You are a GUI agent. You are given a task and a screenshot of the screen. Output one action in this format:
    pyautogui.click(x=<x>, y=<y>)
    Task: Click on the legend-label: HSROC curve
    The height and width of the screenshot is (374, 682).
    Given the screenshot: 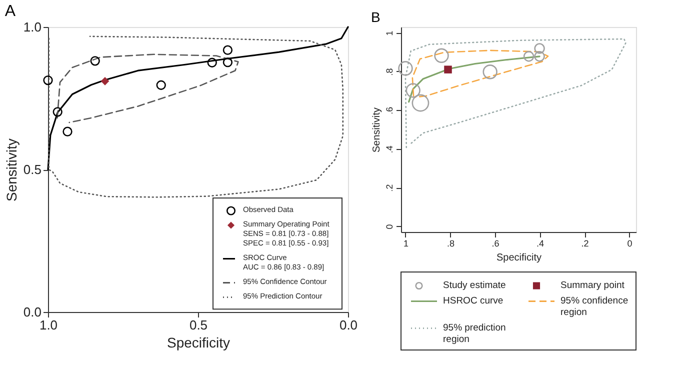 What is the action you would take?
    pyautogui.click(x=473, y=301)
    